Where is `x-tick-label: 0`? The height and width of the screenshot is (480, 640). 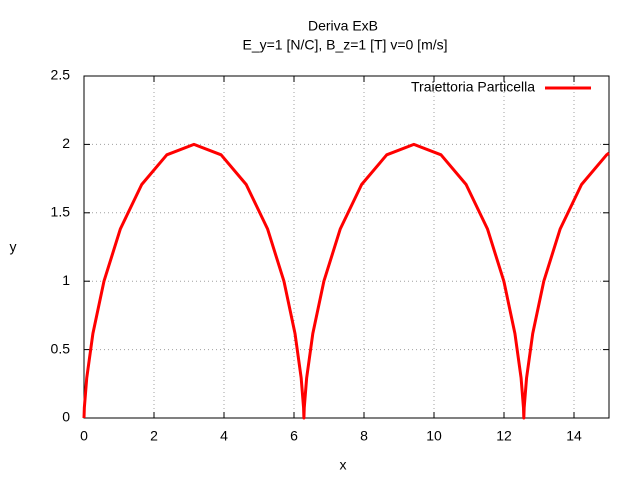
x-tick-label: 0 is located at coordinates (84, 436).